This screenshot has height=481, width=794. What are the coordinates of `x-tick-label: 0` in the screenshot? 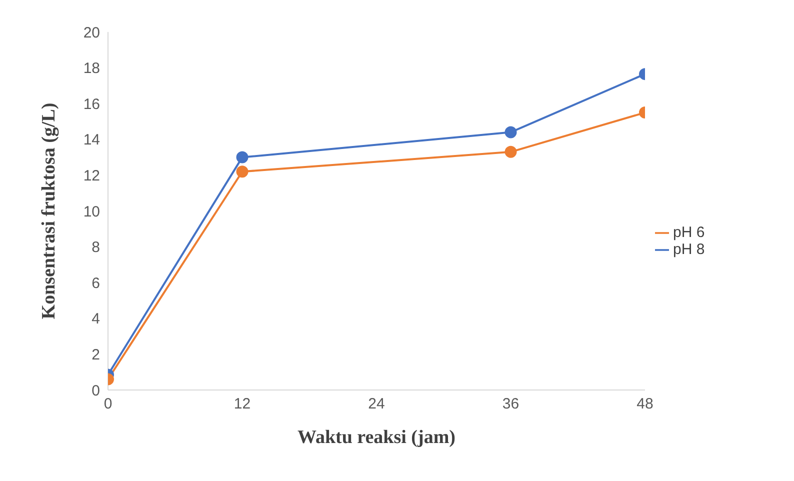 It's located at (108, 404).